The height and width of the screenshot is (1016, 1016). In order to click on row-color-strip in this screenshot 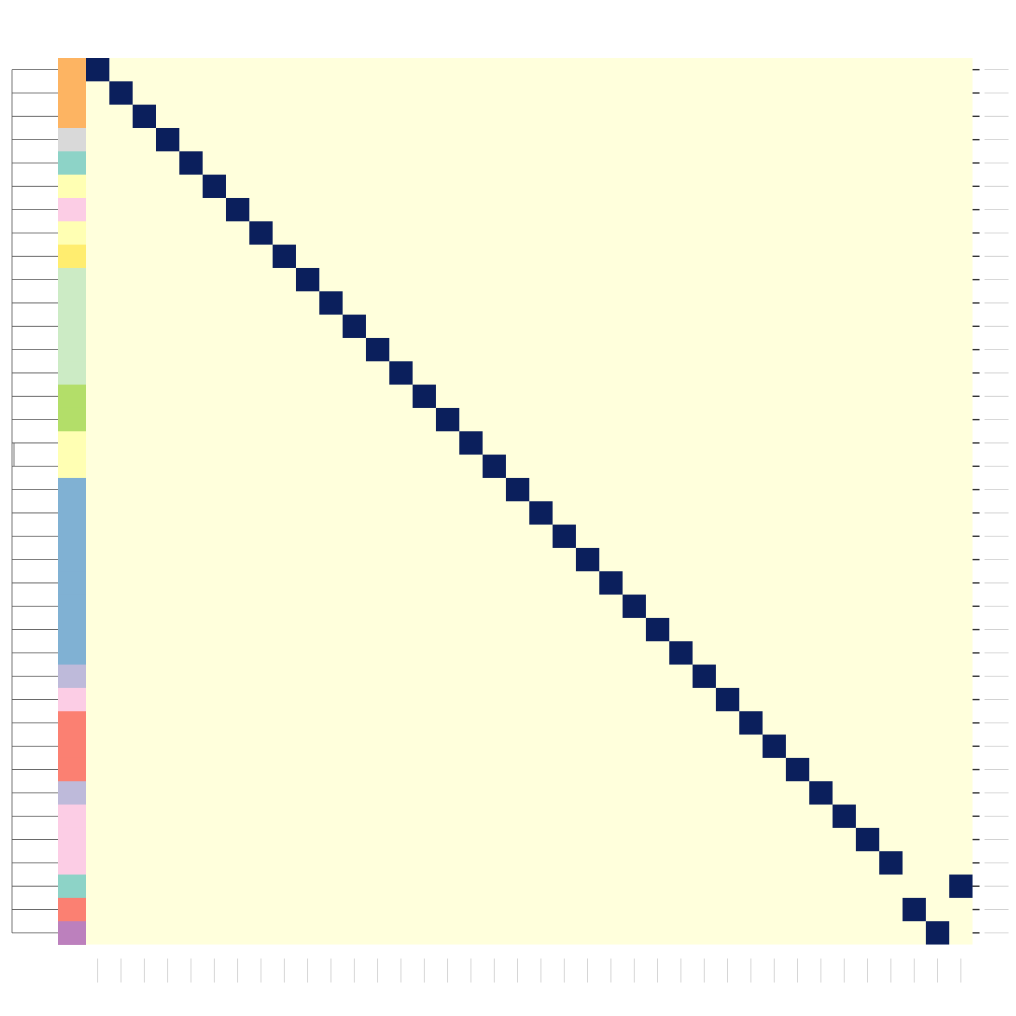, I will do `click(72, 501)`.